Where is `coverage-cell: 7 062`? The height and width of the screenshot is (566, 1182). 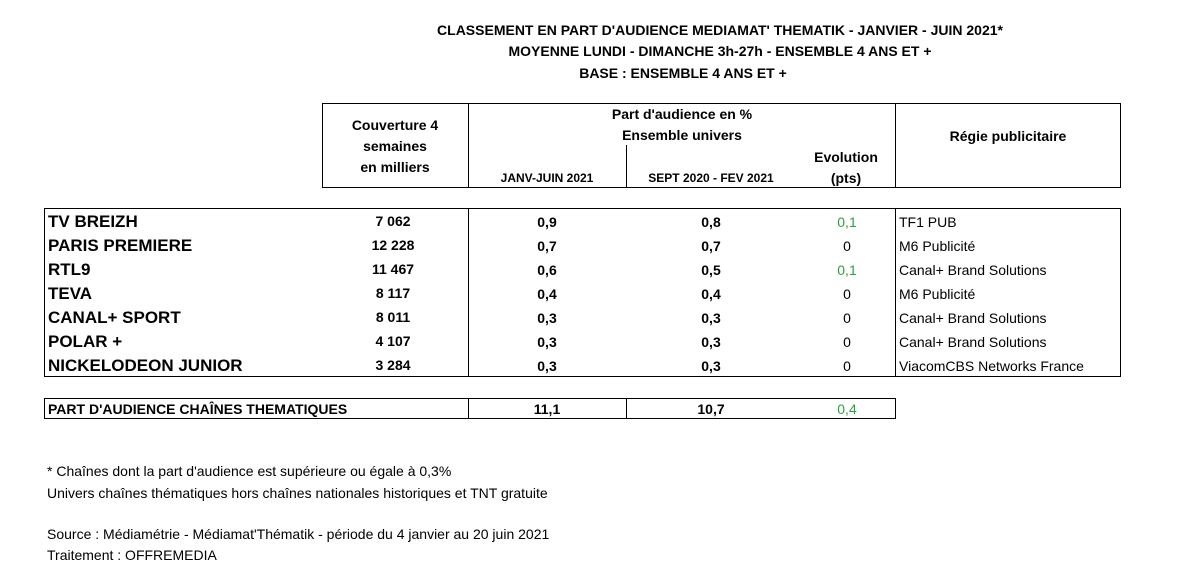
coverage-cell: 7 062 is located at coordinates (393, 221).